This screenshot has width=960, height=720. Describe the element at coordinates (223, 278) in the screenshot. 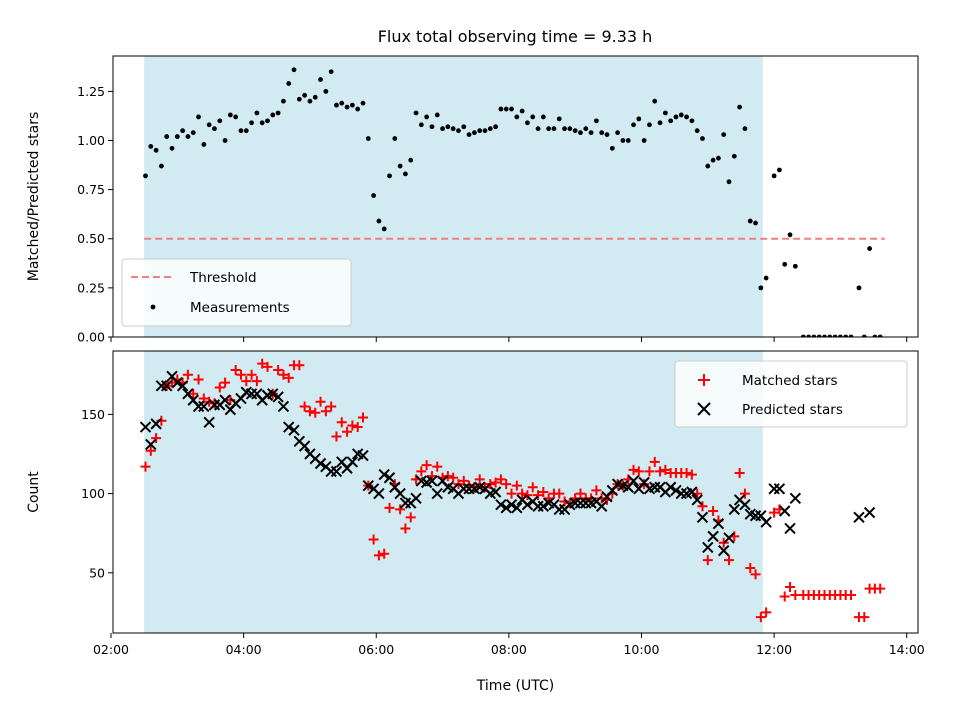

I see `legend-threshold-label: Threshold` at that location.